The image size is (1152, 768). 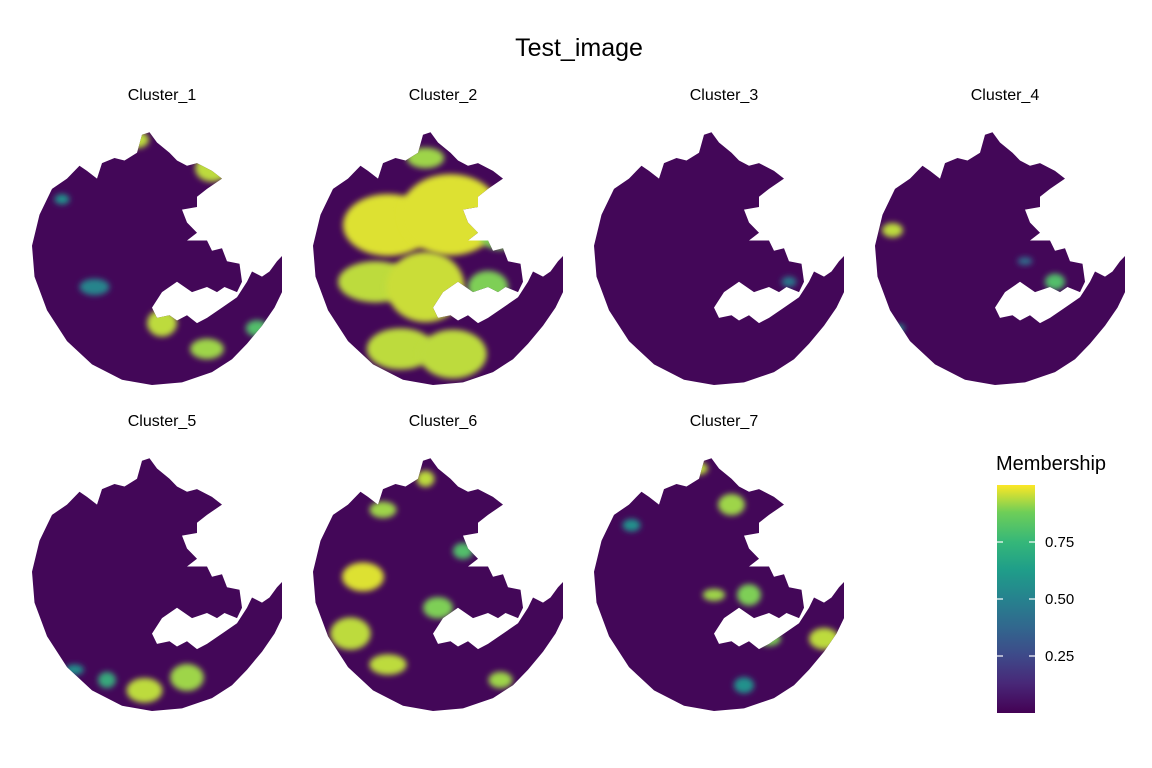 What do you see at coordinates (443, 421) in the screenshot?
I see `facet-label: Cluster_6` at bounding box center [443, 421].